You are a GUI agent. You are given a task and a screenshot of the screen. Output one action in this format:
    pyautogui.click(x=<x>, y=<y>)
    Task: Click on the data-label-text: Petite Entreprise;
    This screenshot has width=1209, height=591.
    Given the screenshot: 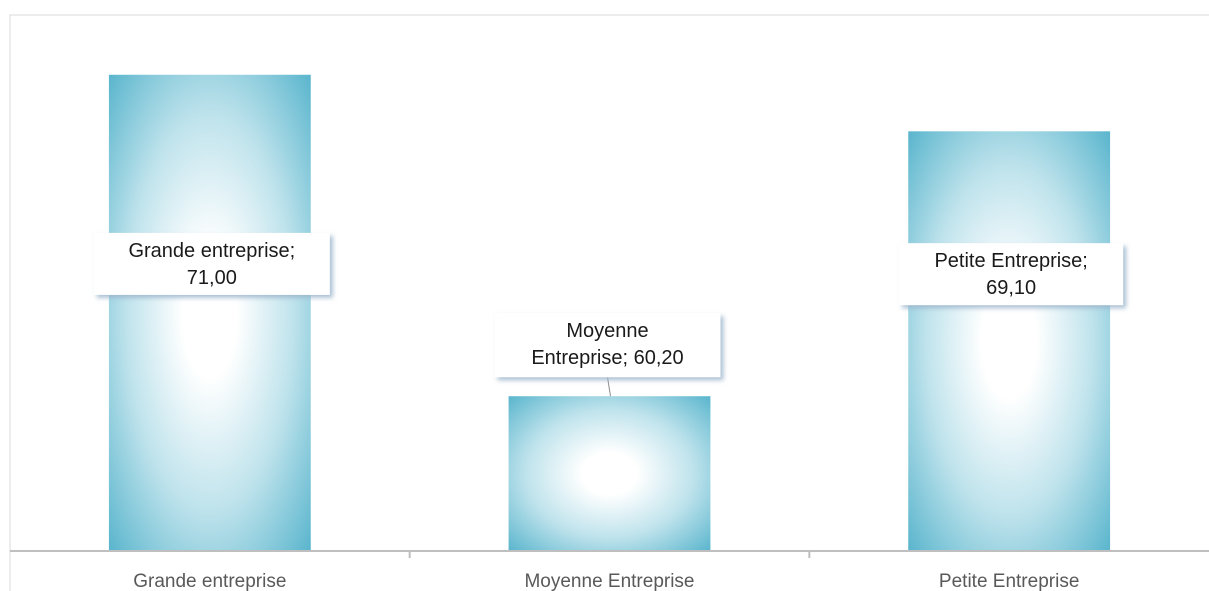 What is the action you would take?
    pyautogui.click(x=1010, y=261)
    